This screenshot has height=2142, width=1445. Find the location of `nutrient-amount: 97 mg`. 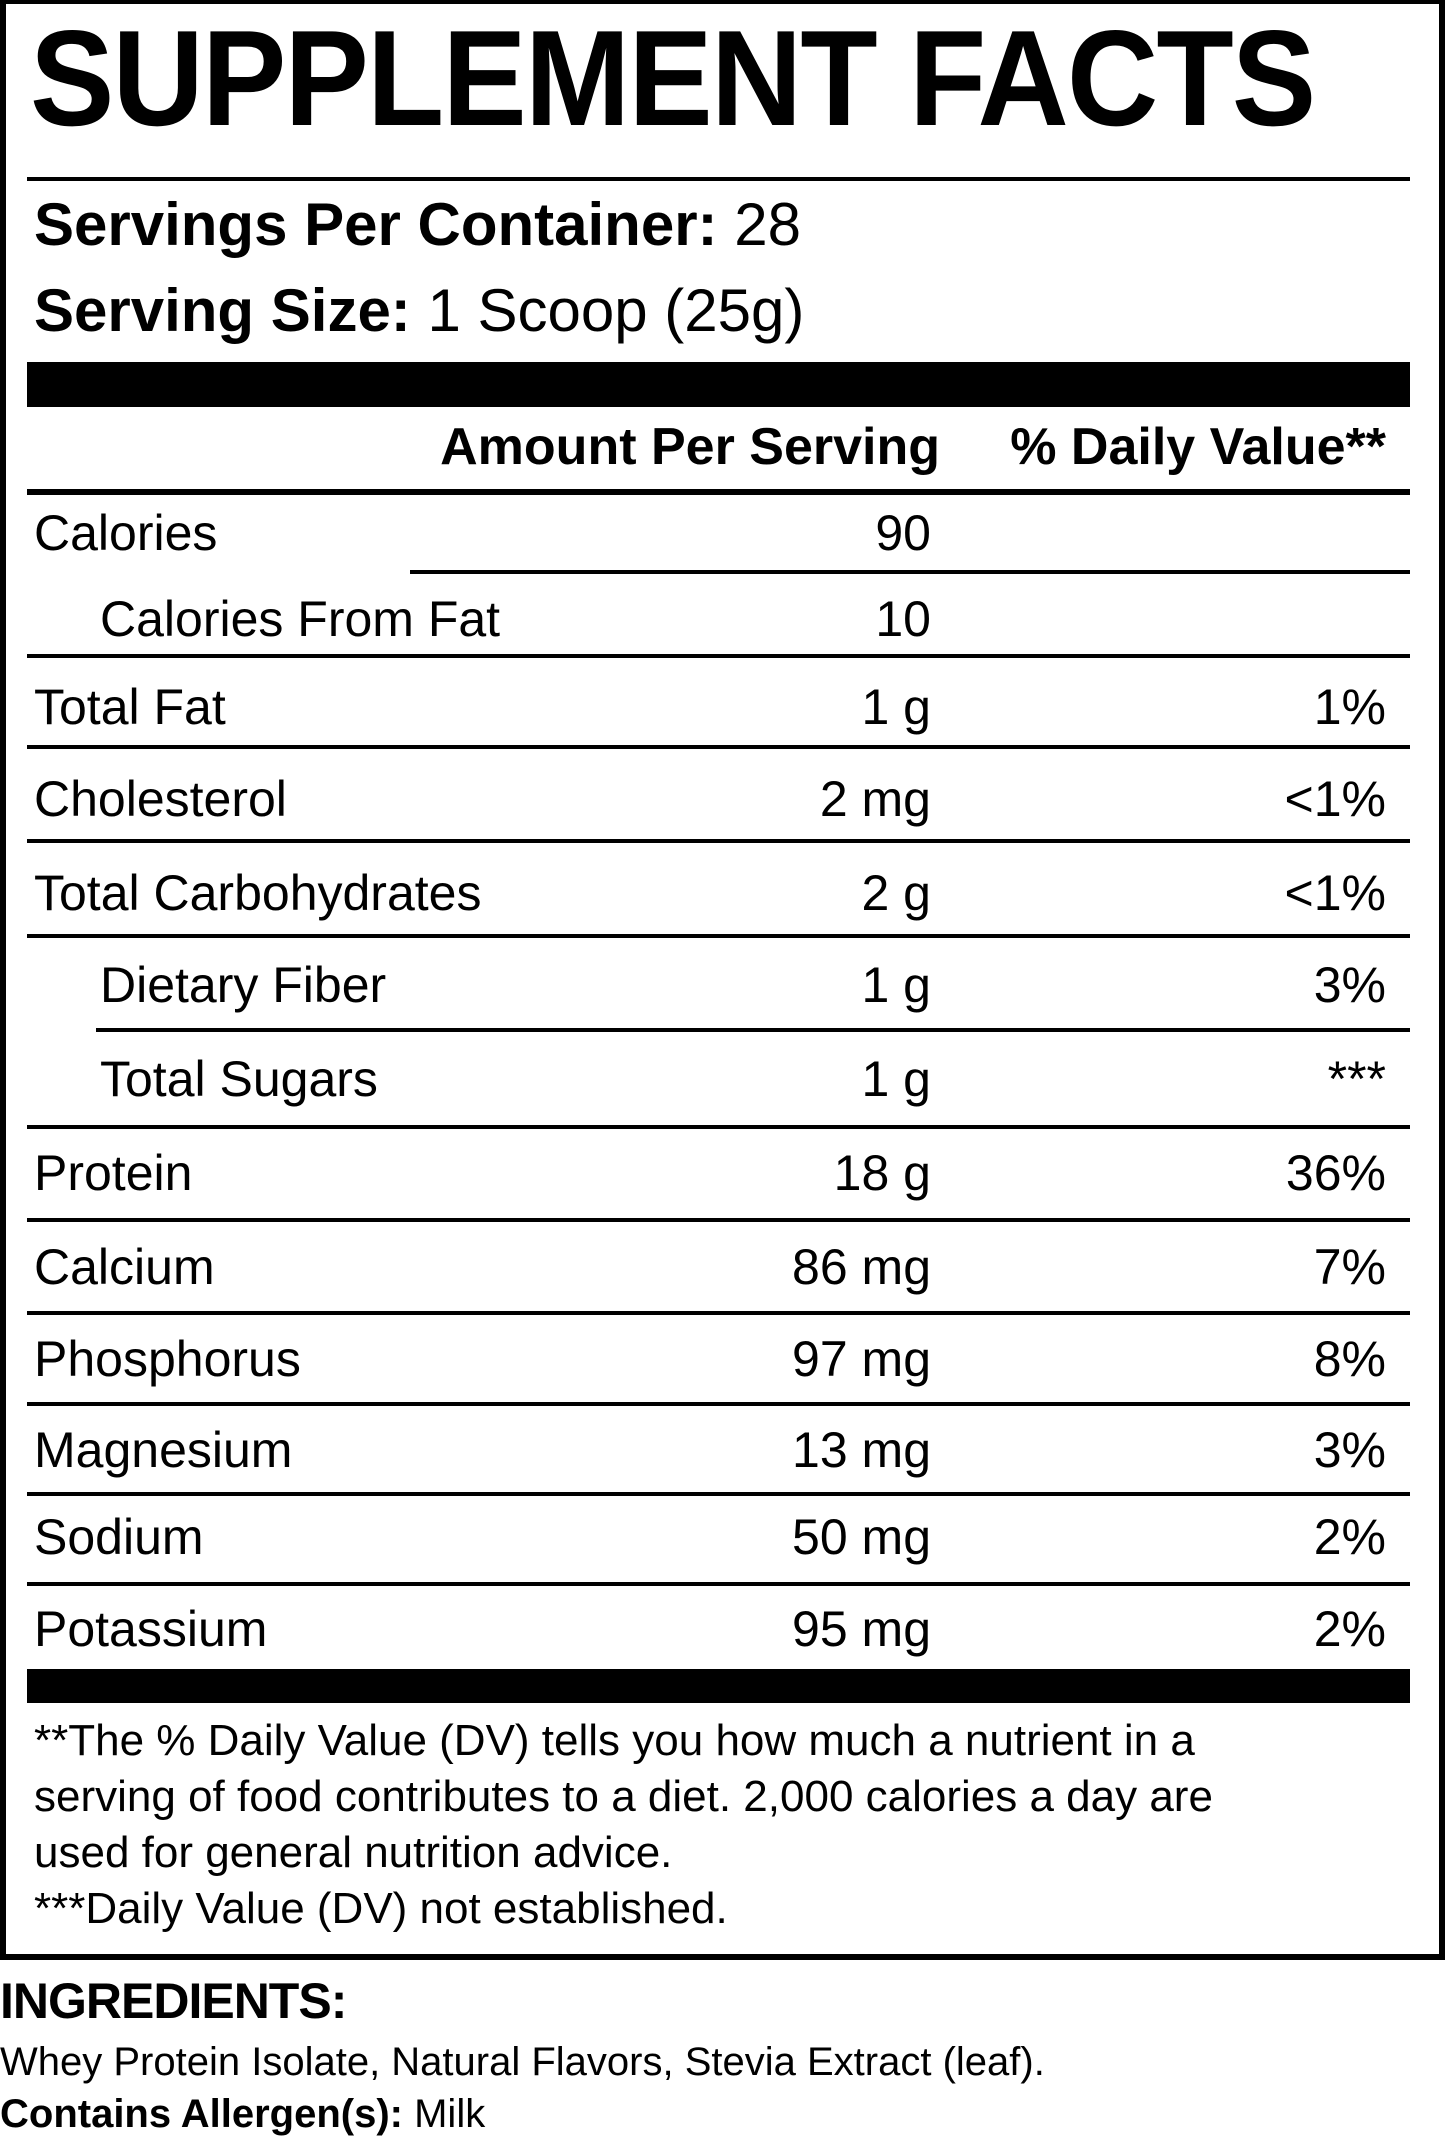

nutrient-amount: 97 mg is located at coordinates (861, 1359).